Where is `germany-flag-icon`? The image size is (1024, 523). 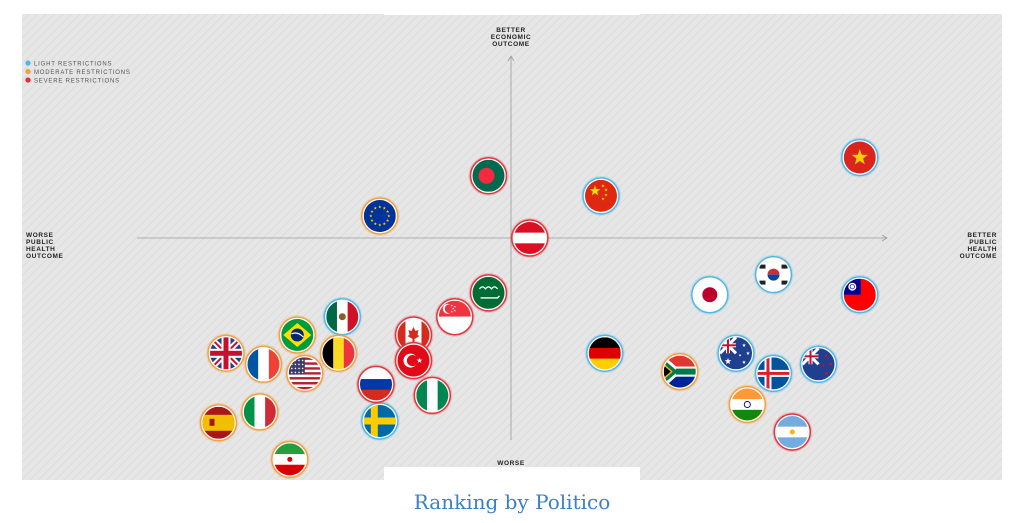
germany-flag-icon is located at coordinates (604, 353).